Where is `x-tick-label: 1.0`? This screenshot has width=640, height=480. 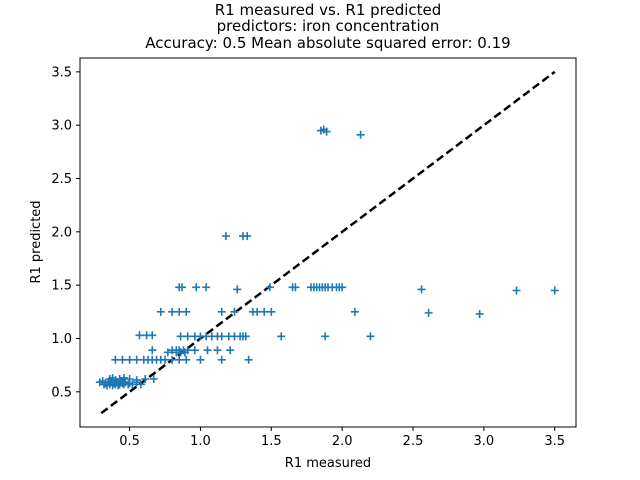
x-tick-label: 1.0 is located at coordinates (200, 441).